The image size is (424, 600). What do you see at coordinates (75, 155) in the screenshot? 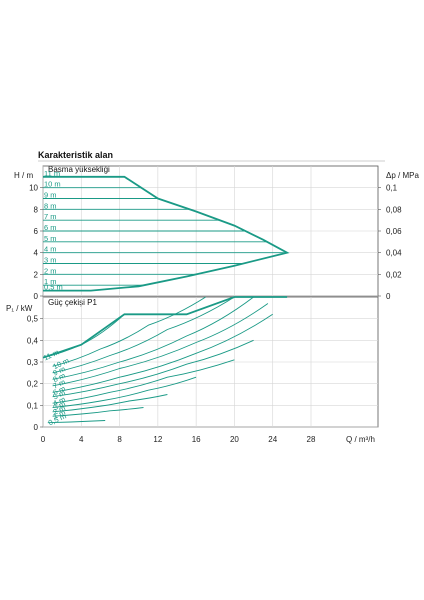
I see `chart-title: Karakteristik alan` at bounding box center [75, 155].